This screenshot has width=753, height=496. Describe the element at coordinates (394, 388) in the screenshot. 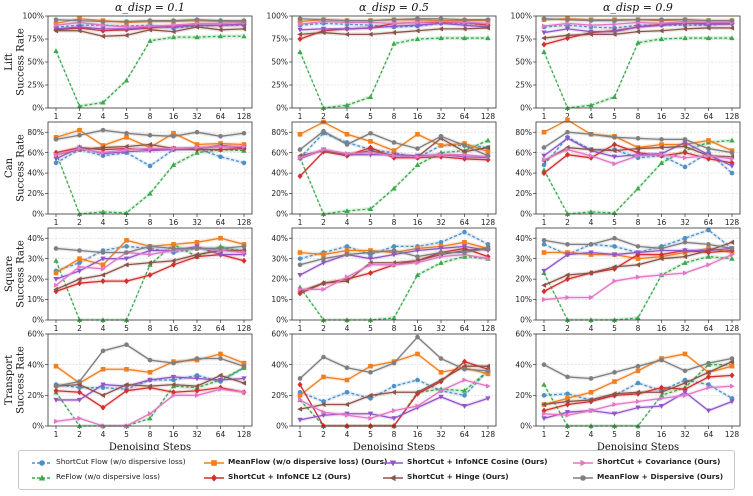

I see `series-band` at that location.